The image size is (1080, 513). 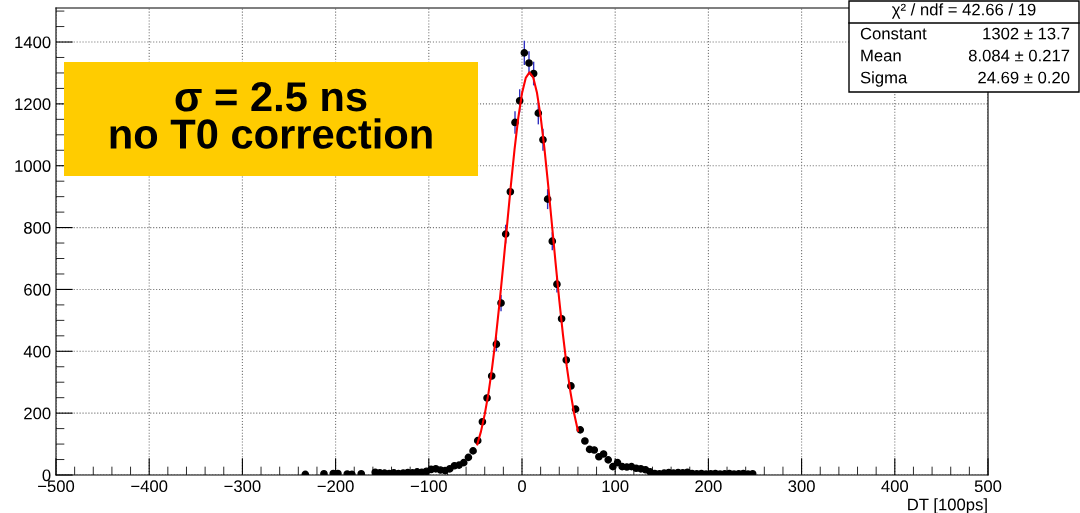 What do you see at coordinates (335, 486) in the screenshot?
I see `x-tick-label: −200` at bounding box center [335, 486].